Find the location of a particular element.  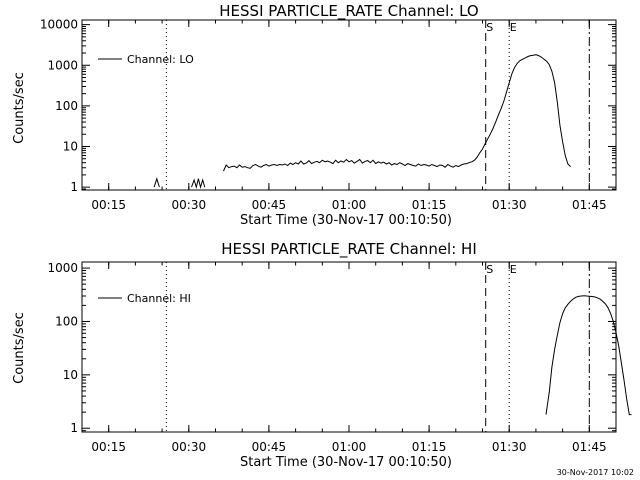

panel-hi-series is located at coordinates (588, 355).